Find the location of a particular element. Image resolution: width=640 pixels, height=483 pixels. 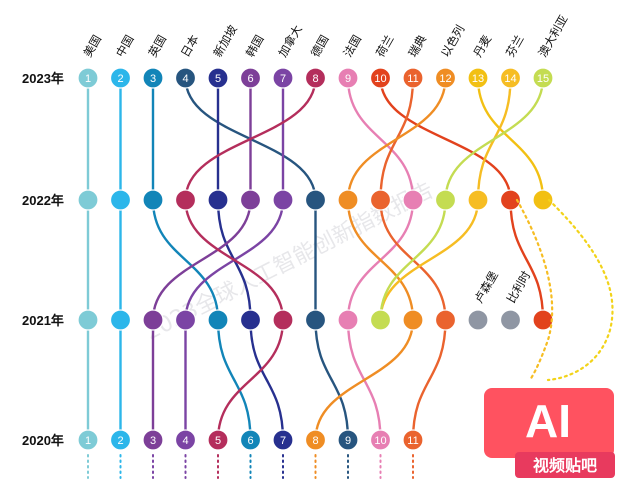

column-header: 英国 is located at coordinates (157, 46).